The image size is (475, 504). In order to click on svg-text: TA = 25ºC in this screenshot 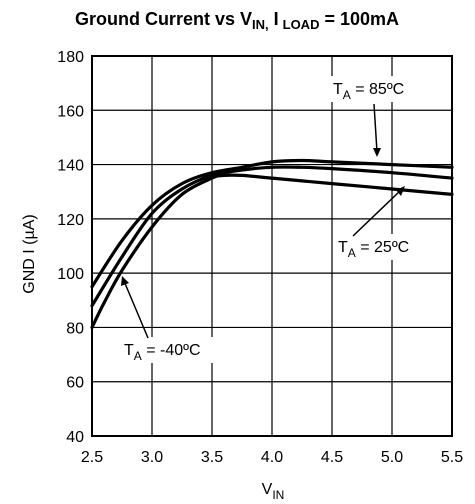, I will do `click(373, 249)`.